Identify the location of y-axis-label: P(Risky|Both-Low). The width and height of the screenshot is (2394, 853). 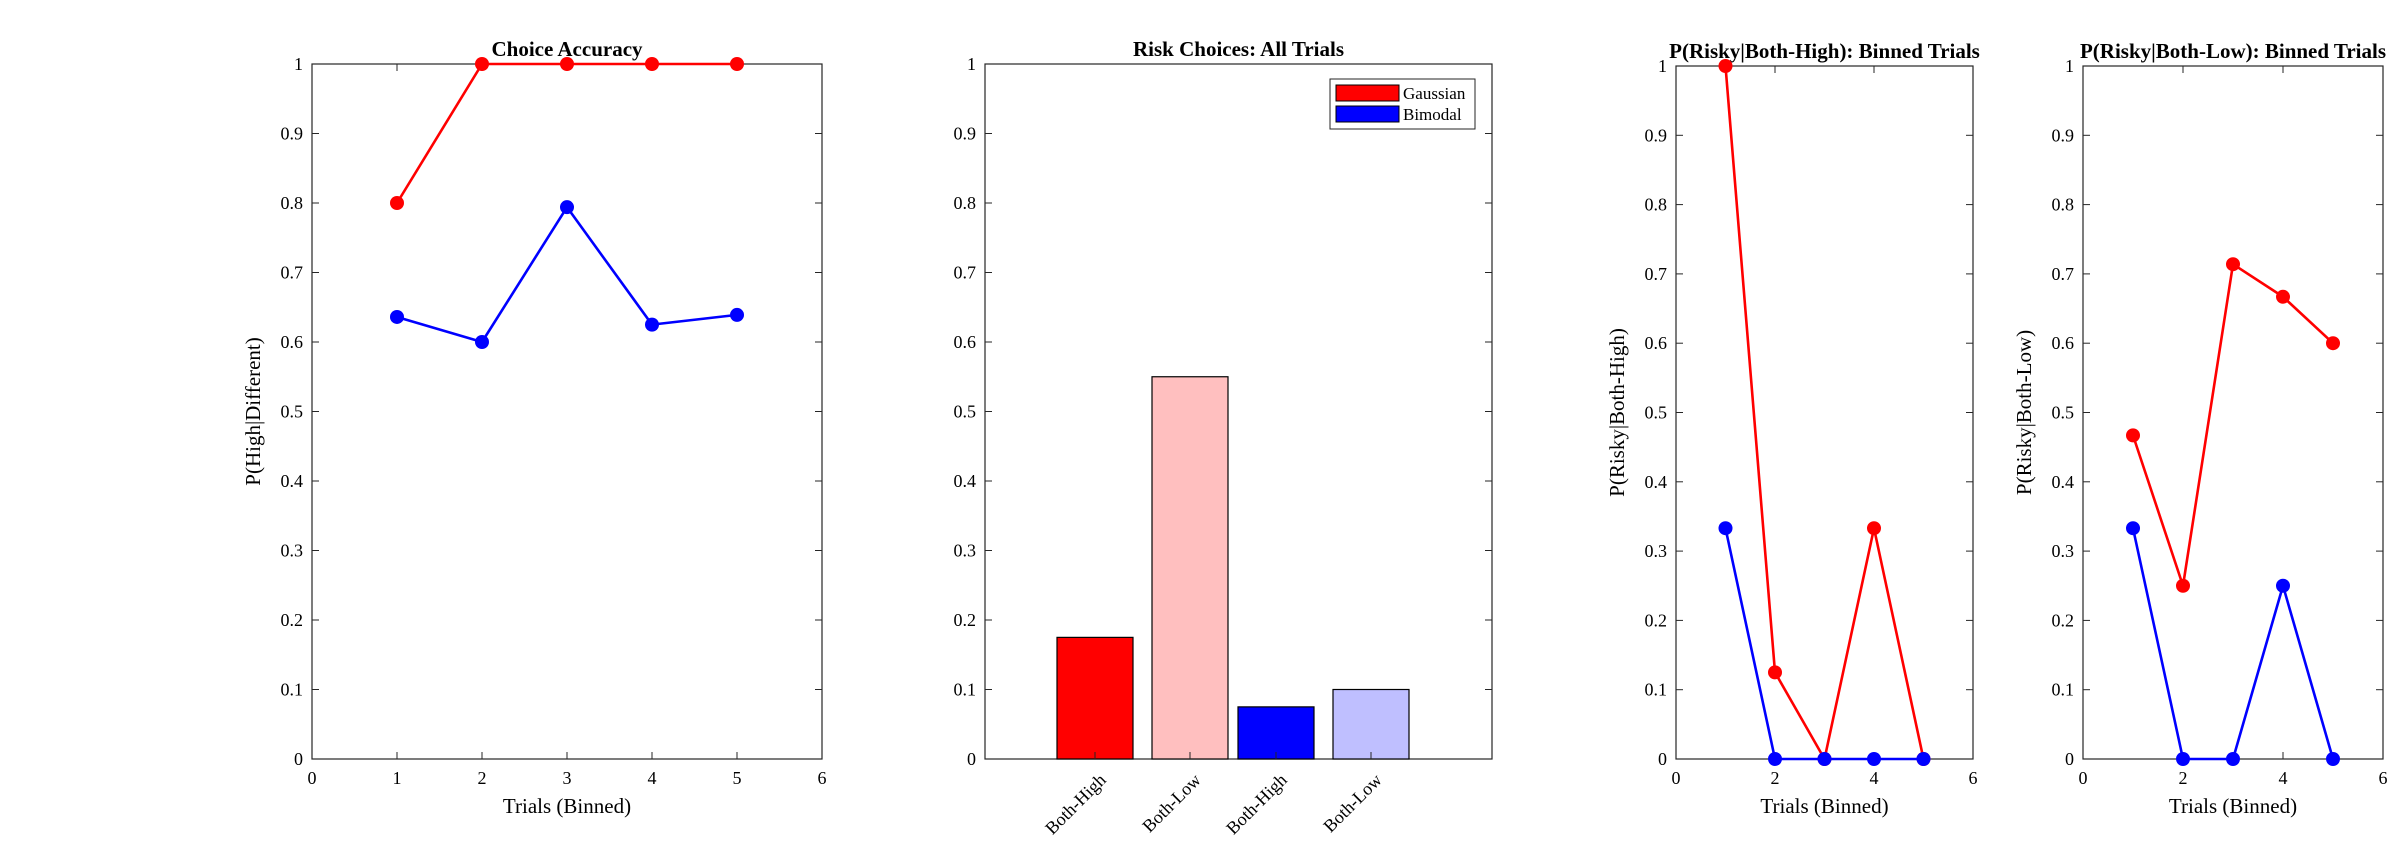
(2024, 412).